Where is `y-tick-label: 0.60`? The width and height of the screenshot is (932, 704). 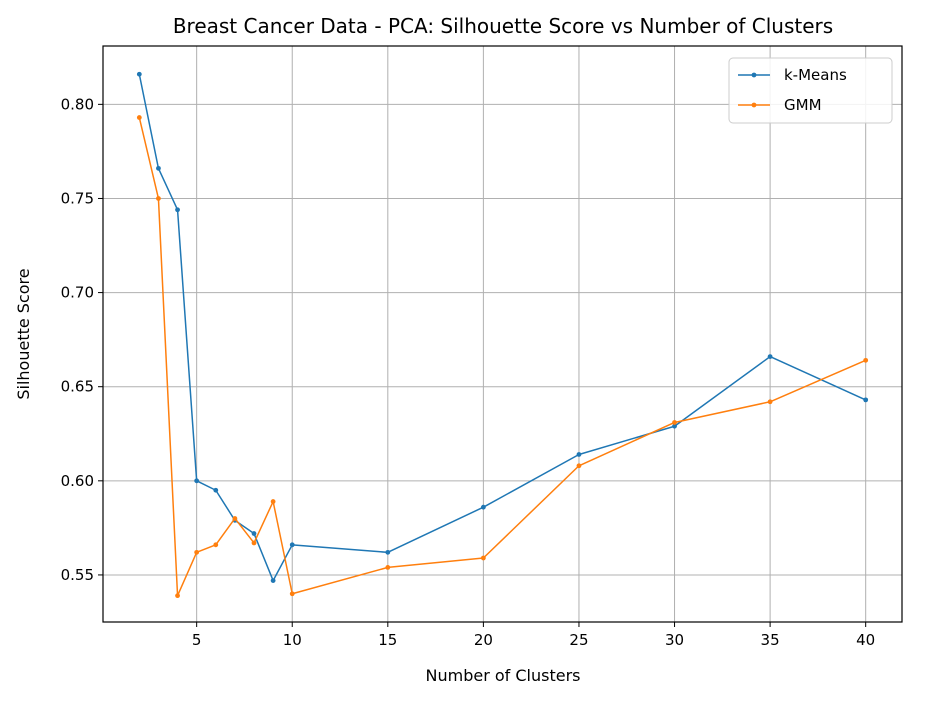
y-tick-label: 0.60 is located at coordinates (77, 481).